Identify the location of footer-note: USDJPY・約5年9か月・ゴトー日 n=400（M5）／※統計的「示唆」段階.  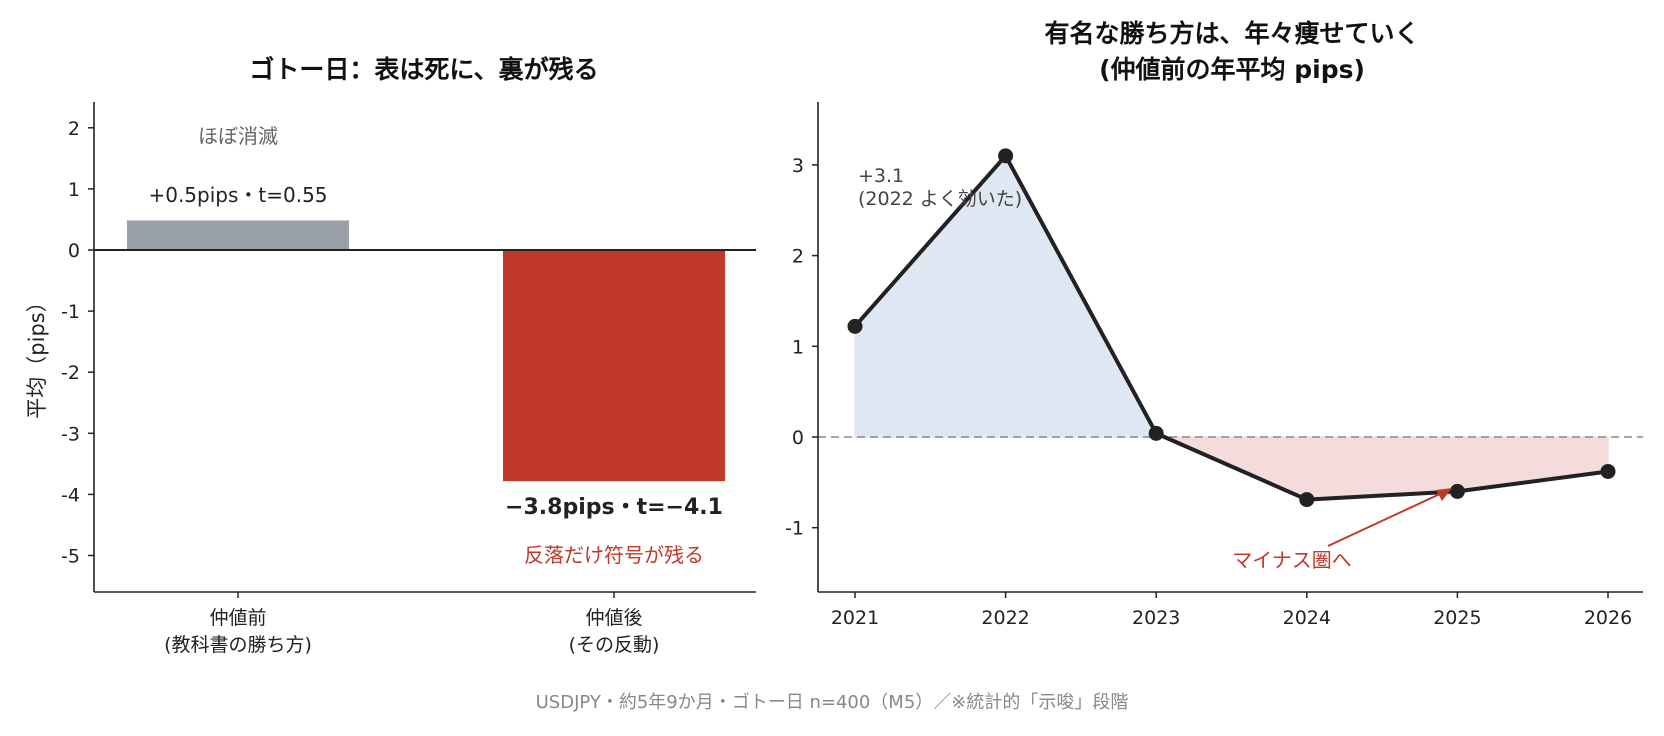
(832, 702).